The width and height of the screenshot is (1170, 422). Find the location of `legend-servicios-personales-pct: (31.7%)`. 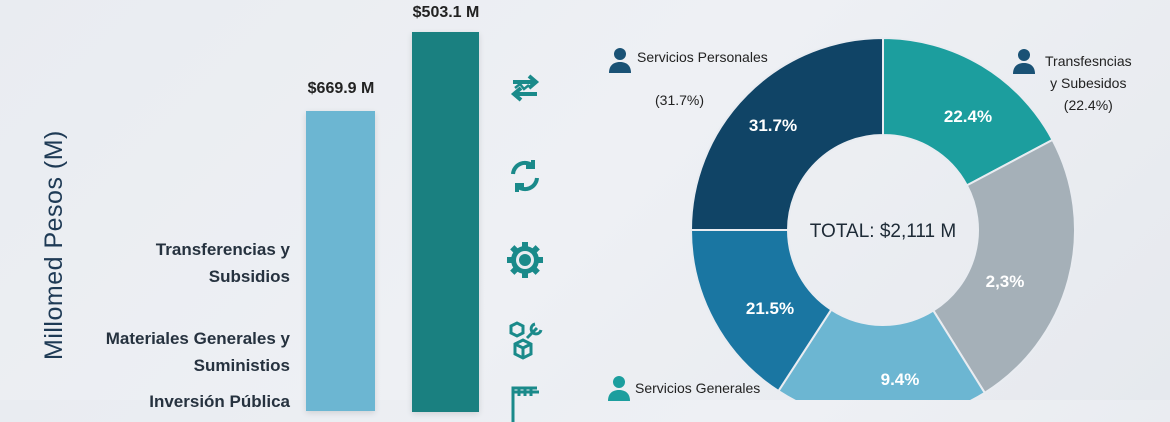

legend-servicios-personales-pct: (31.7%) is located at coordinates (680, 100).